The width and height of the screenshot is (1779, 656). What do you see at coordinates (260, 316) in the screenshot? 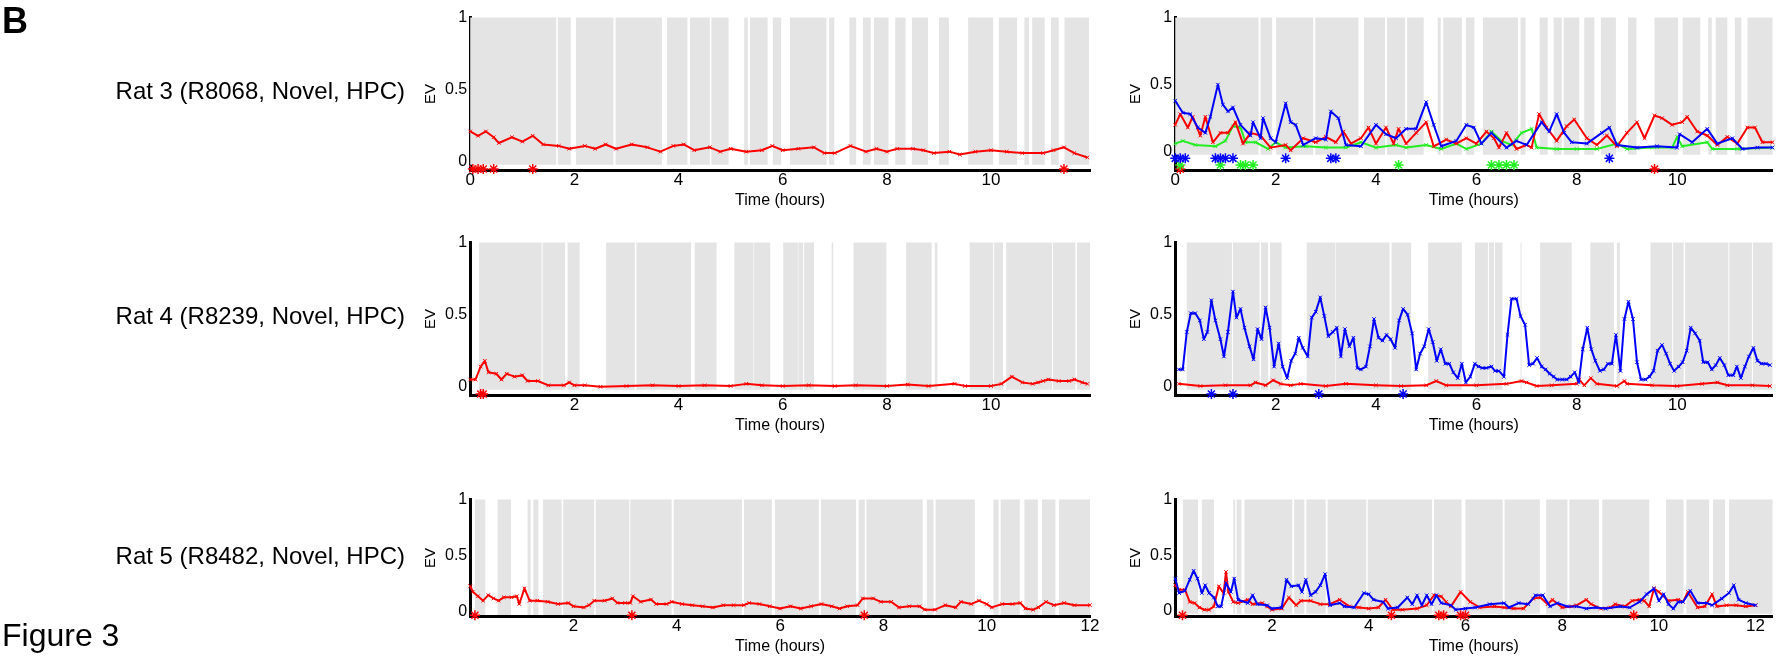
I see `text: Rat 4 (R8239, Novel, HPC)` at bounding box center [260, 316].